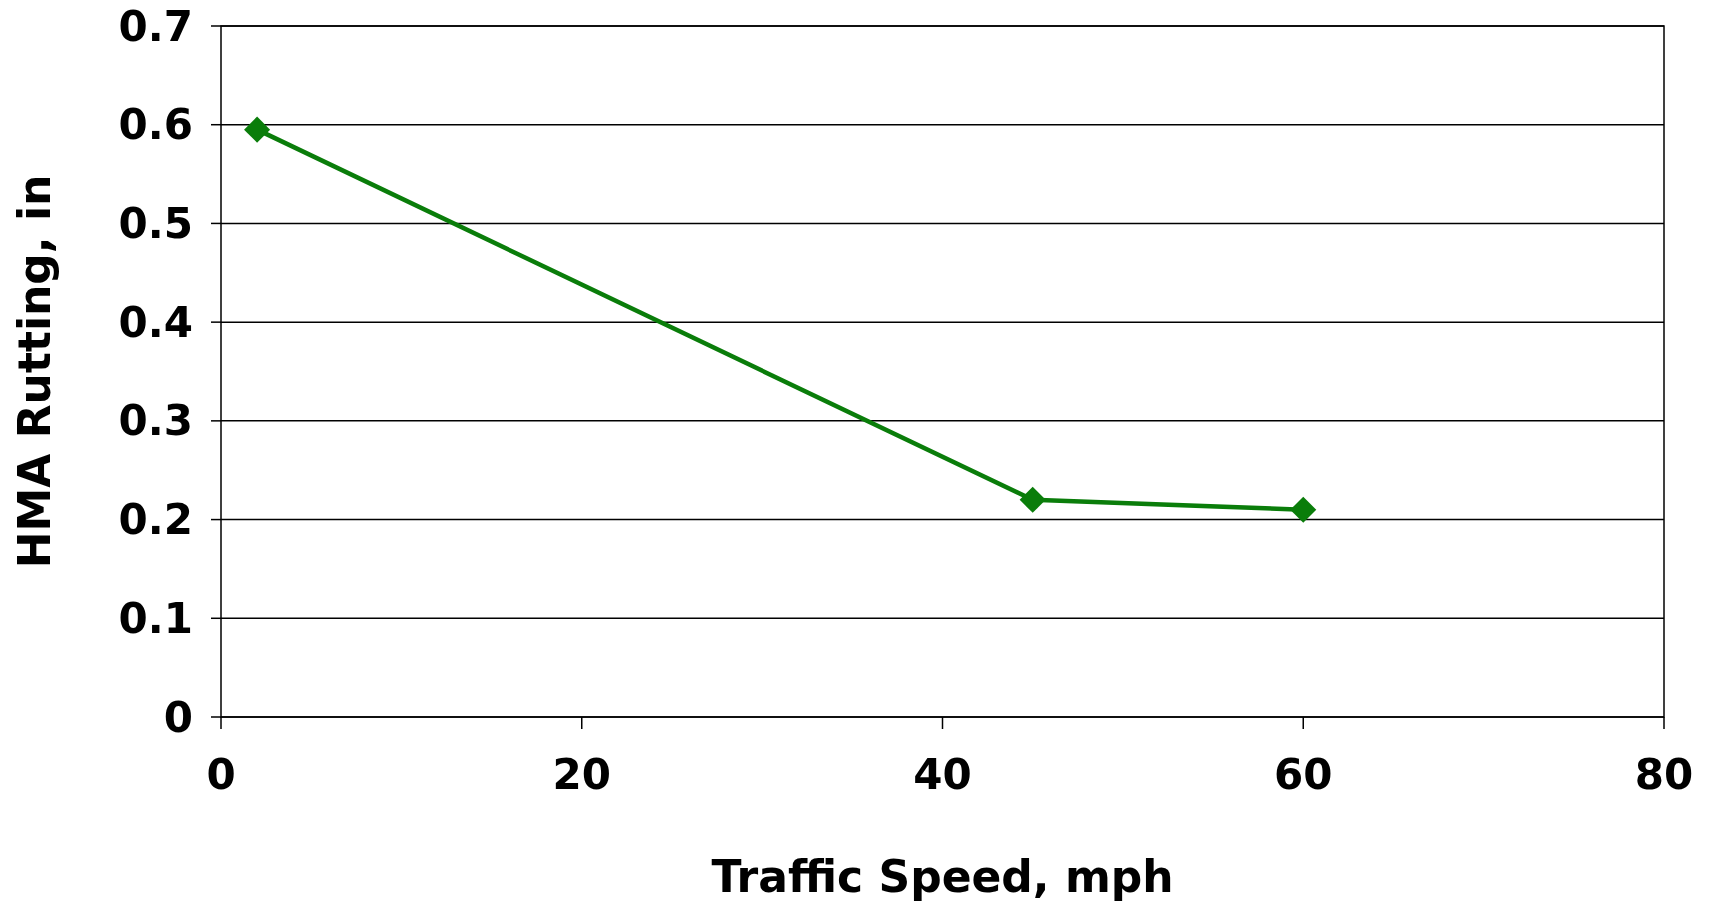  Describe the element at coordinates (1303, 774) in the screenshot. I see `x-tick-label: 60` at that location.